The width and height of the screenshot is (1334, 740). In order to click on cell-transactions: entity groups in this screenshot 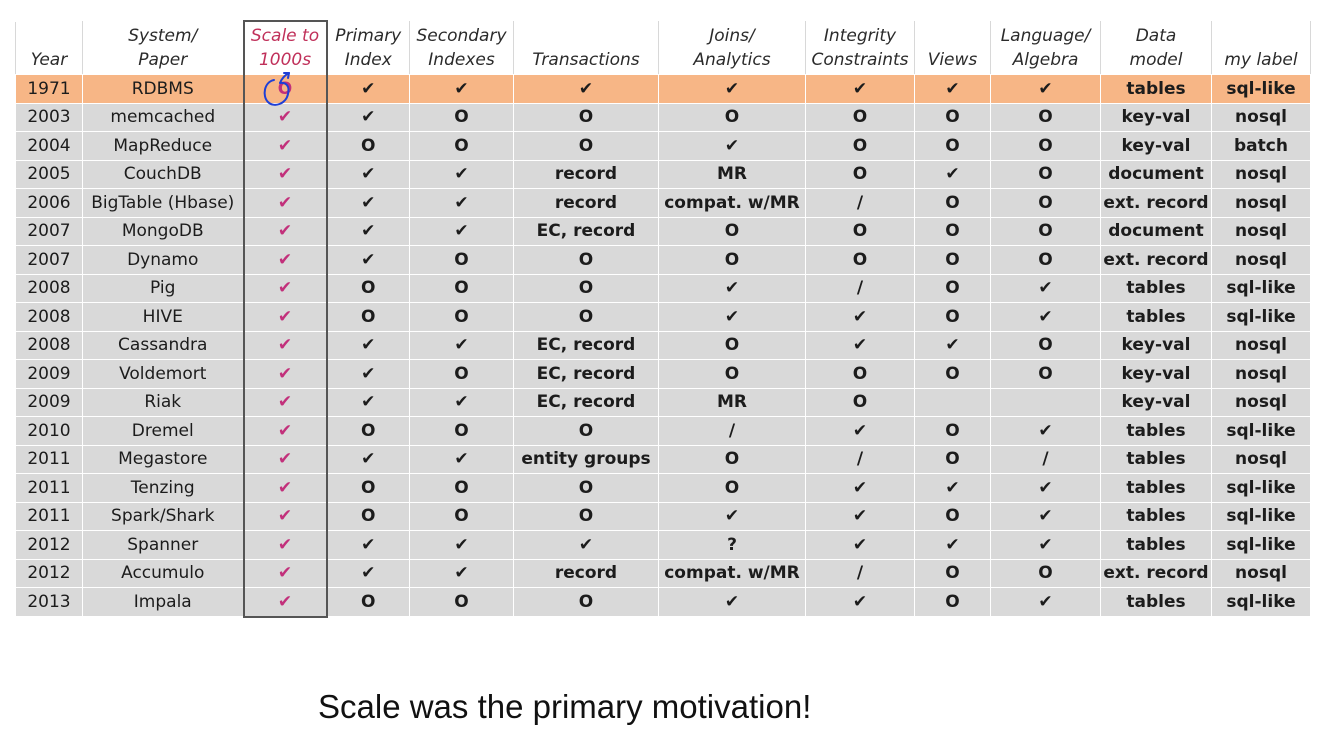, I will do `click(586, 459)`.